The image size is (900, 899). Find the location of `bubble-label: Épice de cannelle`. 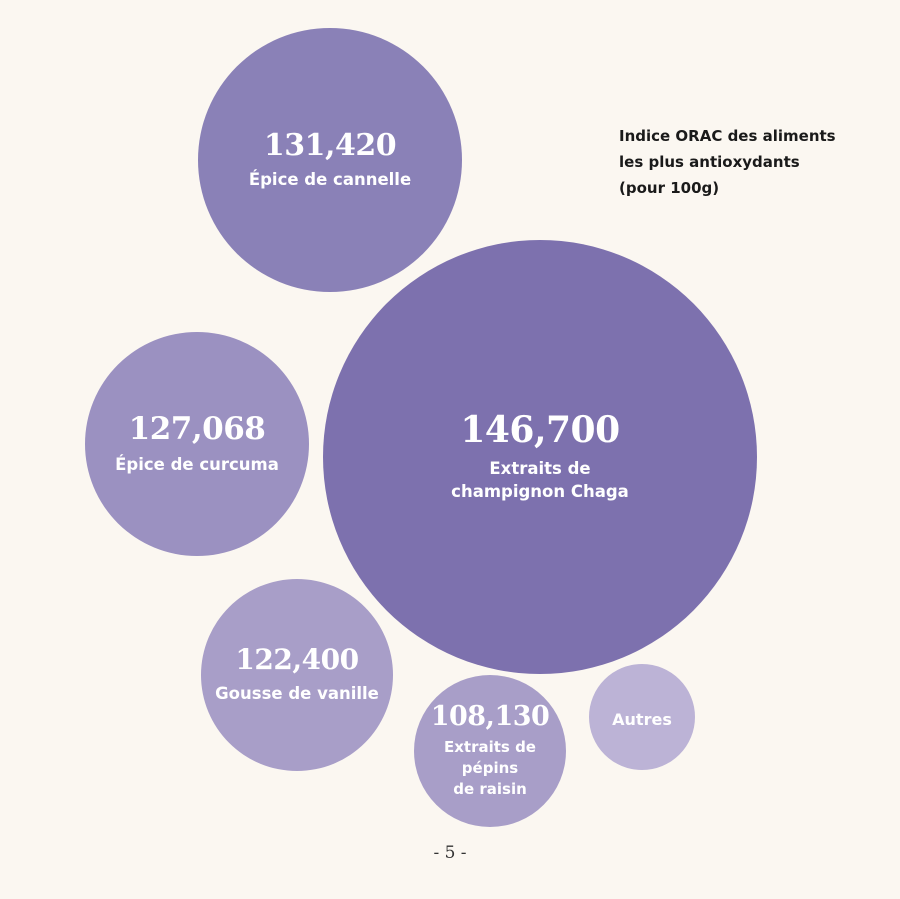

bubble-label: Épice de cannelle is located at coordinates (330, 179).